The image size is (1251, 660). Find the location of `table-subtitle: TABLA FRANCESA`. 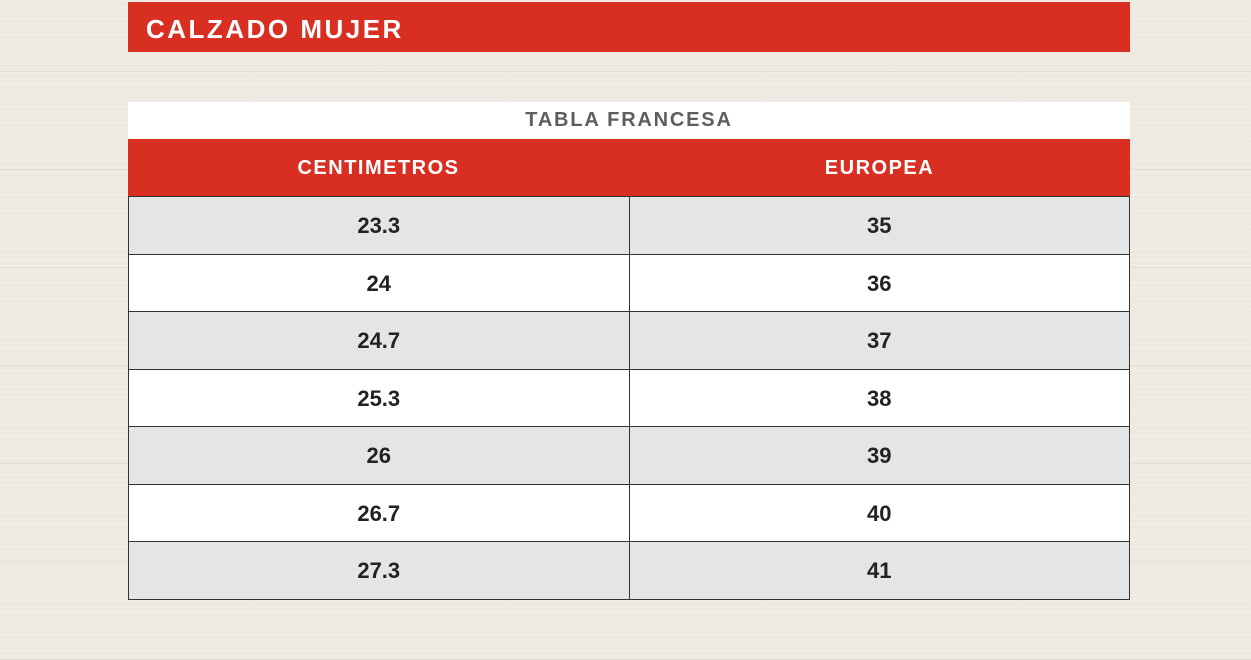

table-subtitle: TABLA FRANCESA is located at coordinates (629, 120).